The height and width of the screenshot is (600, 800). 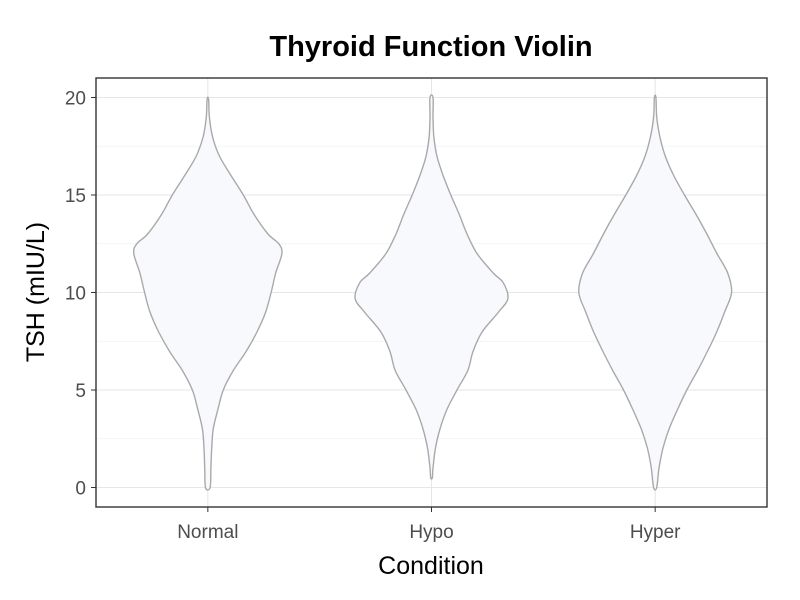 What do you see at coordinates (207, 532) in the screenshot?
I see `x-tick-label: Normal` at bounding box center [207, 532].